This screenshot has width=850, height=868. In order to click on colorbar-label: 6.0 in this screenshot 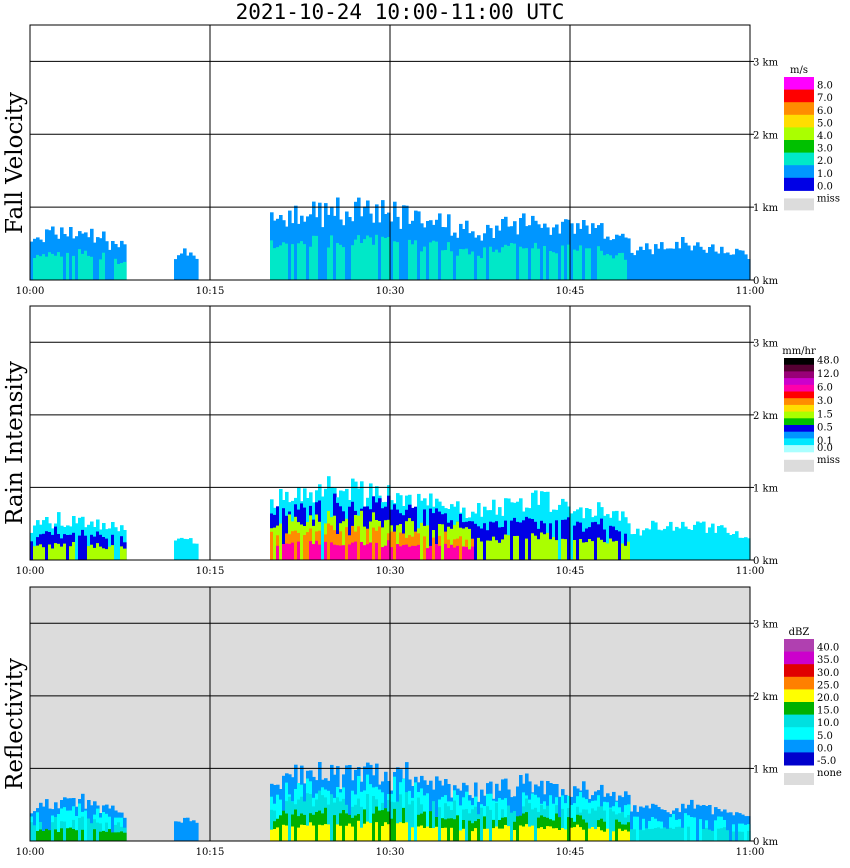, I will do `click(825, 388)`.